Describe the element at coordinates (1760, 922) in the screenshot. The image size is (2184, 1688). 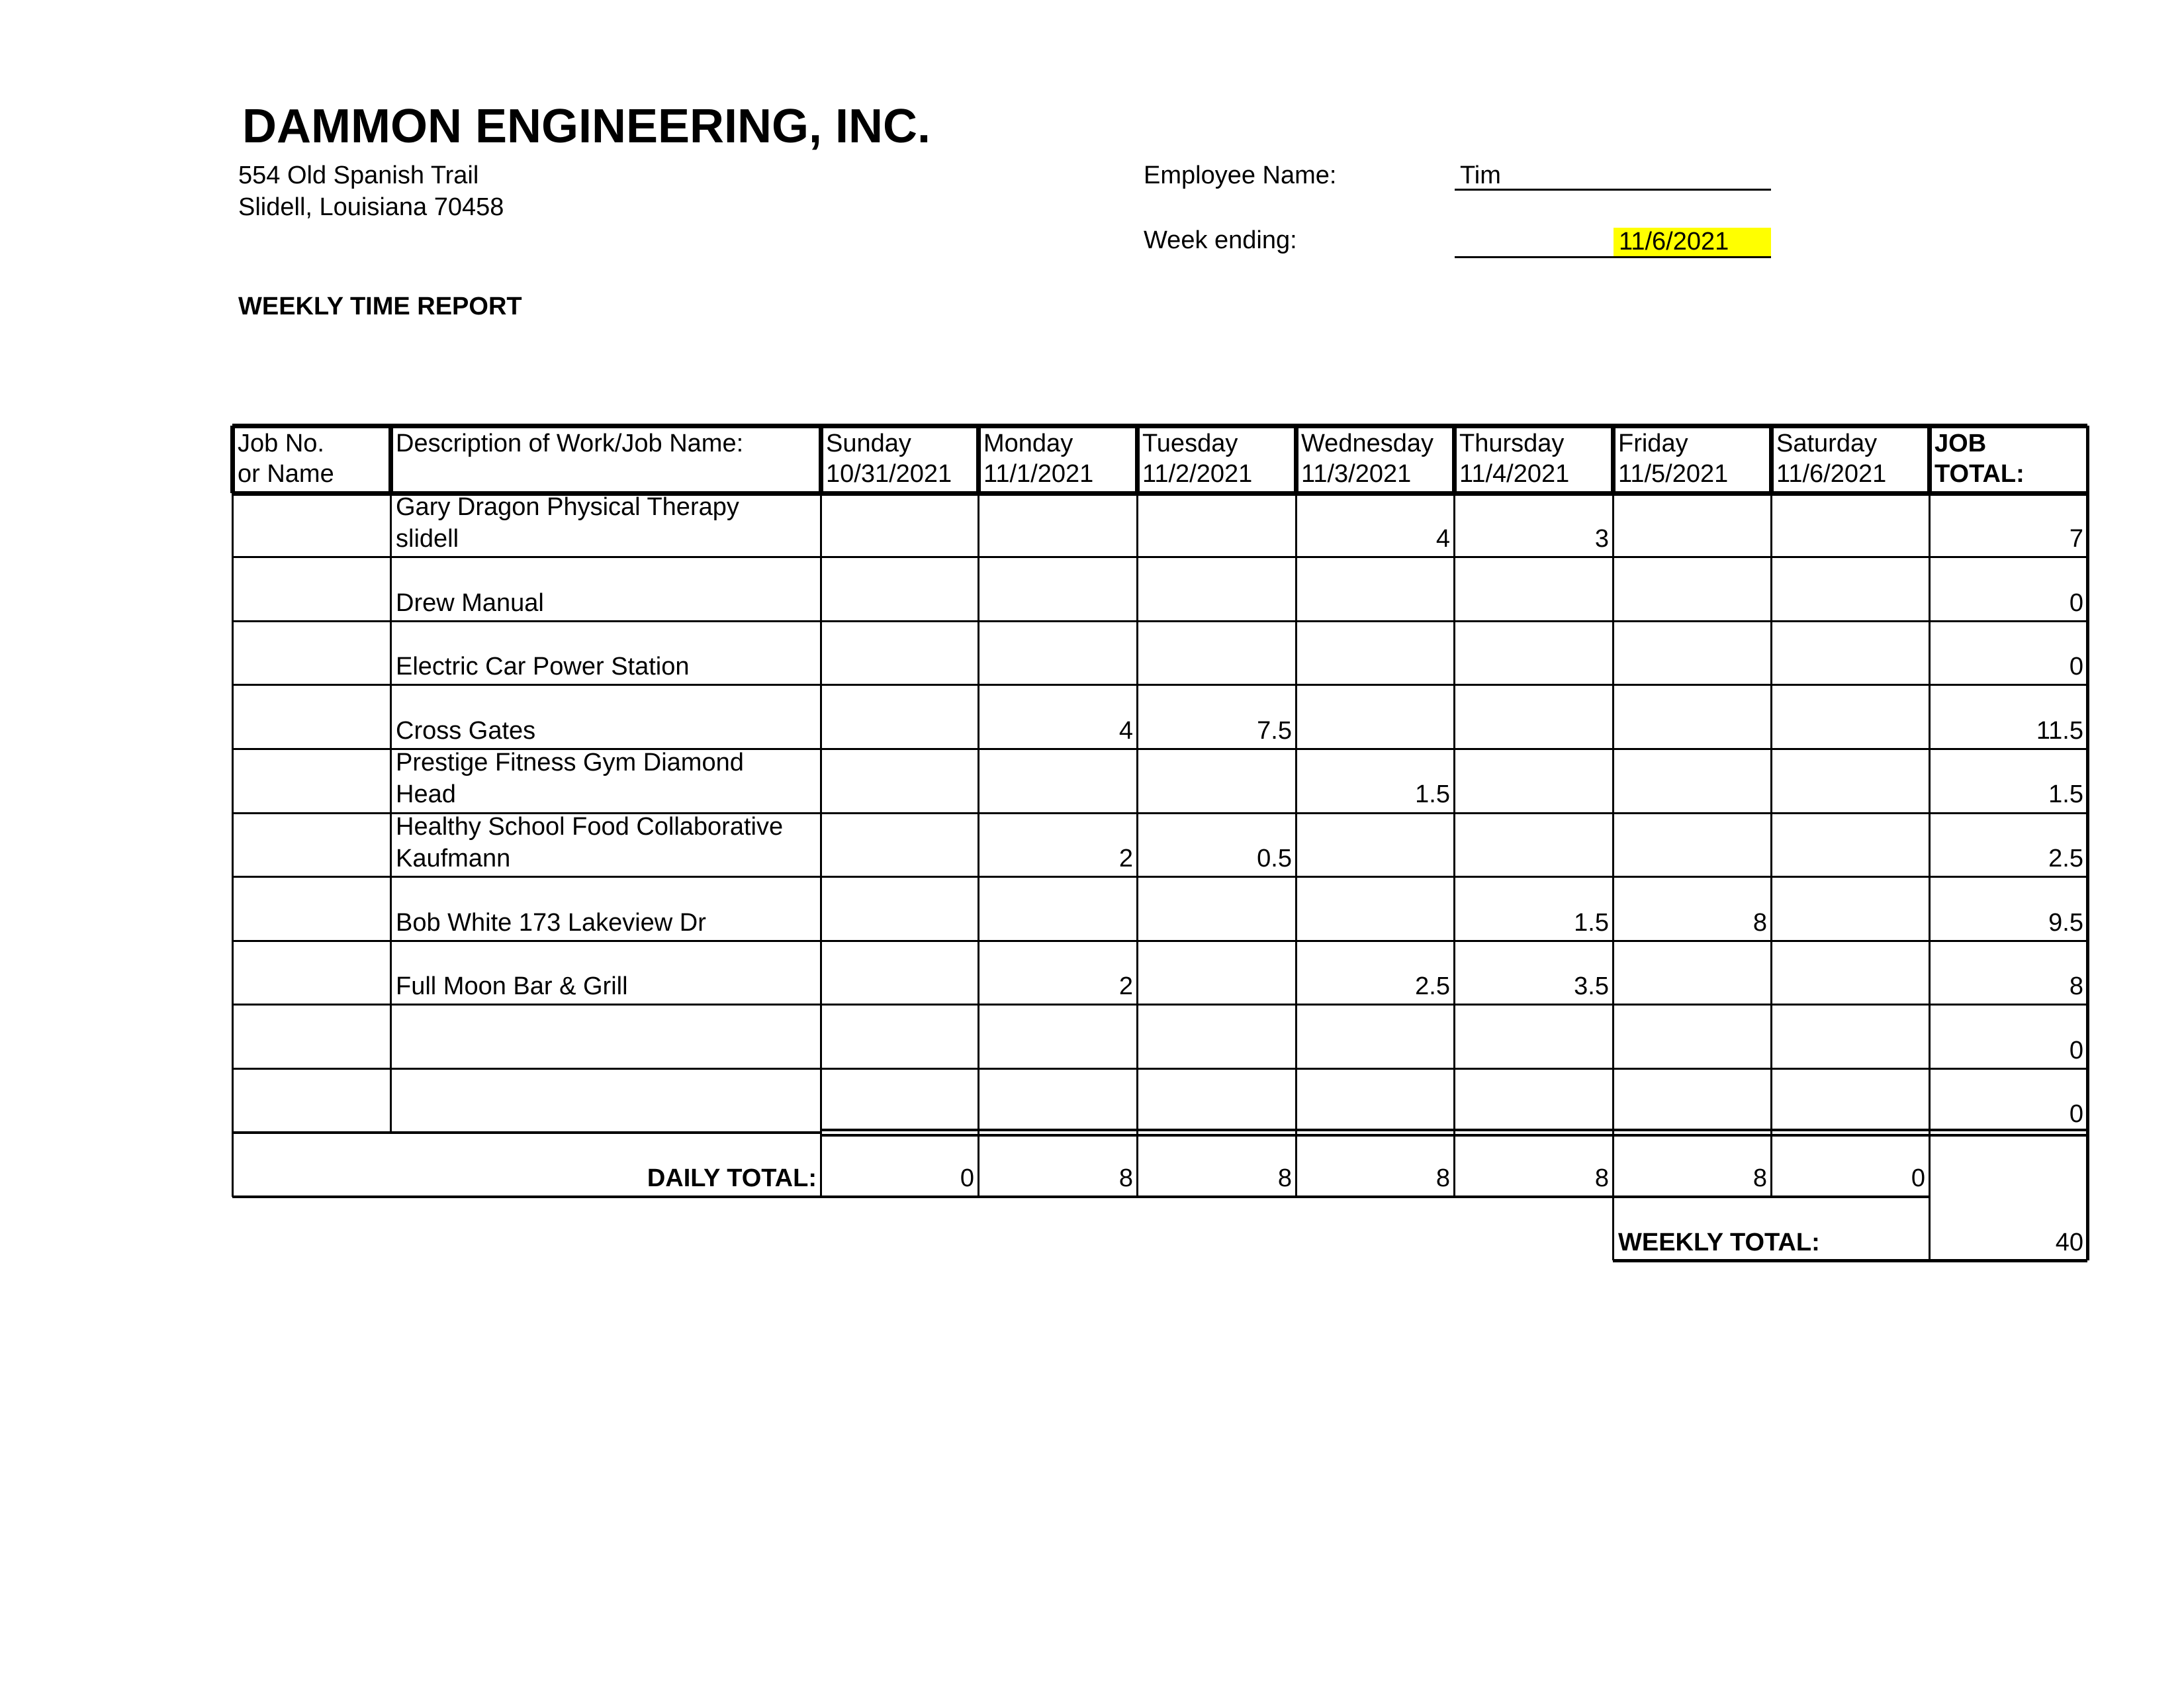
I see `hours-cell: 8` at that location.